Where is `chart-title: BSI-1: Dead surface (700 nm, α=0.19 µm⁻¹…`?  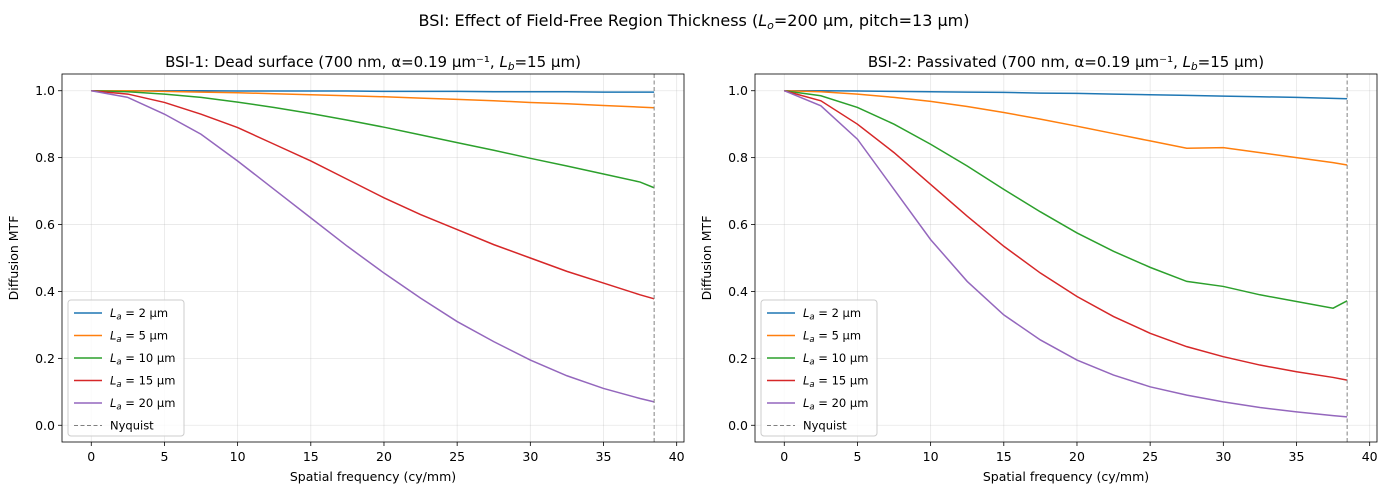 chart-title: BSI-1: Dead surface (700 nm, α=0.19 µm⁻¹… is located at coordinates (373, 63).